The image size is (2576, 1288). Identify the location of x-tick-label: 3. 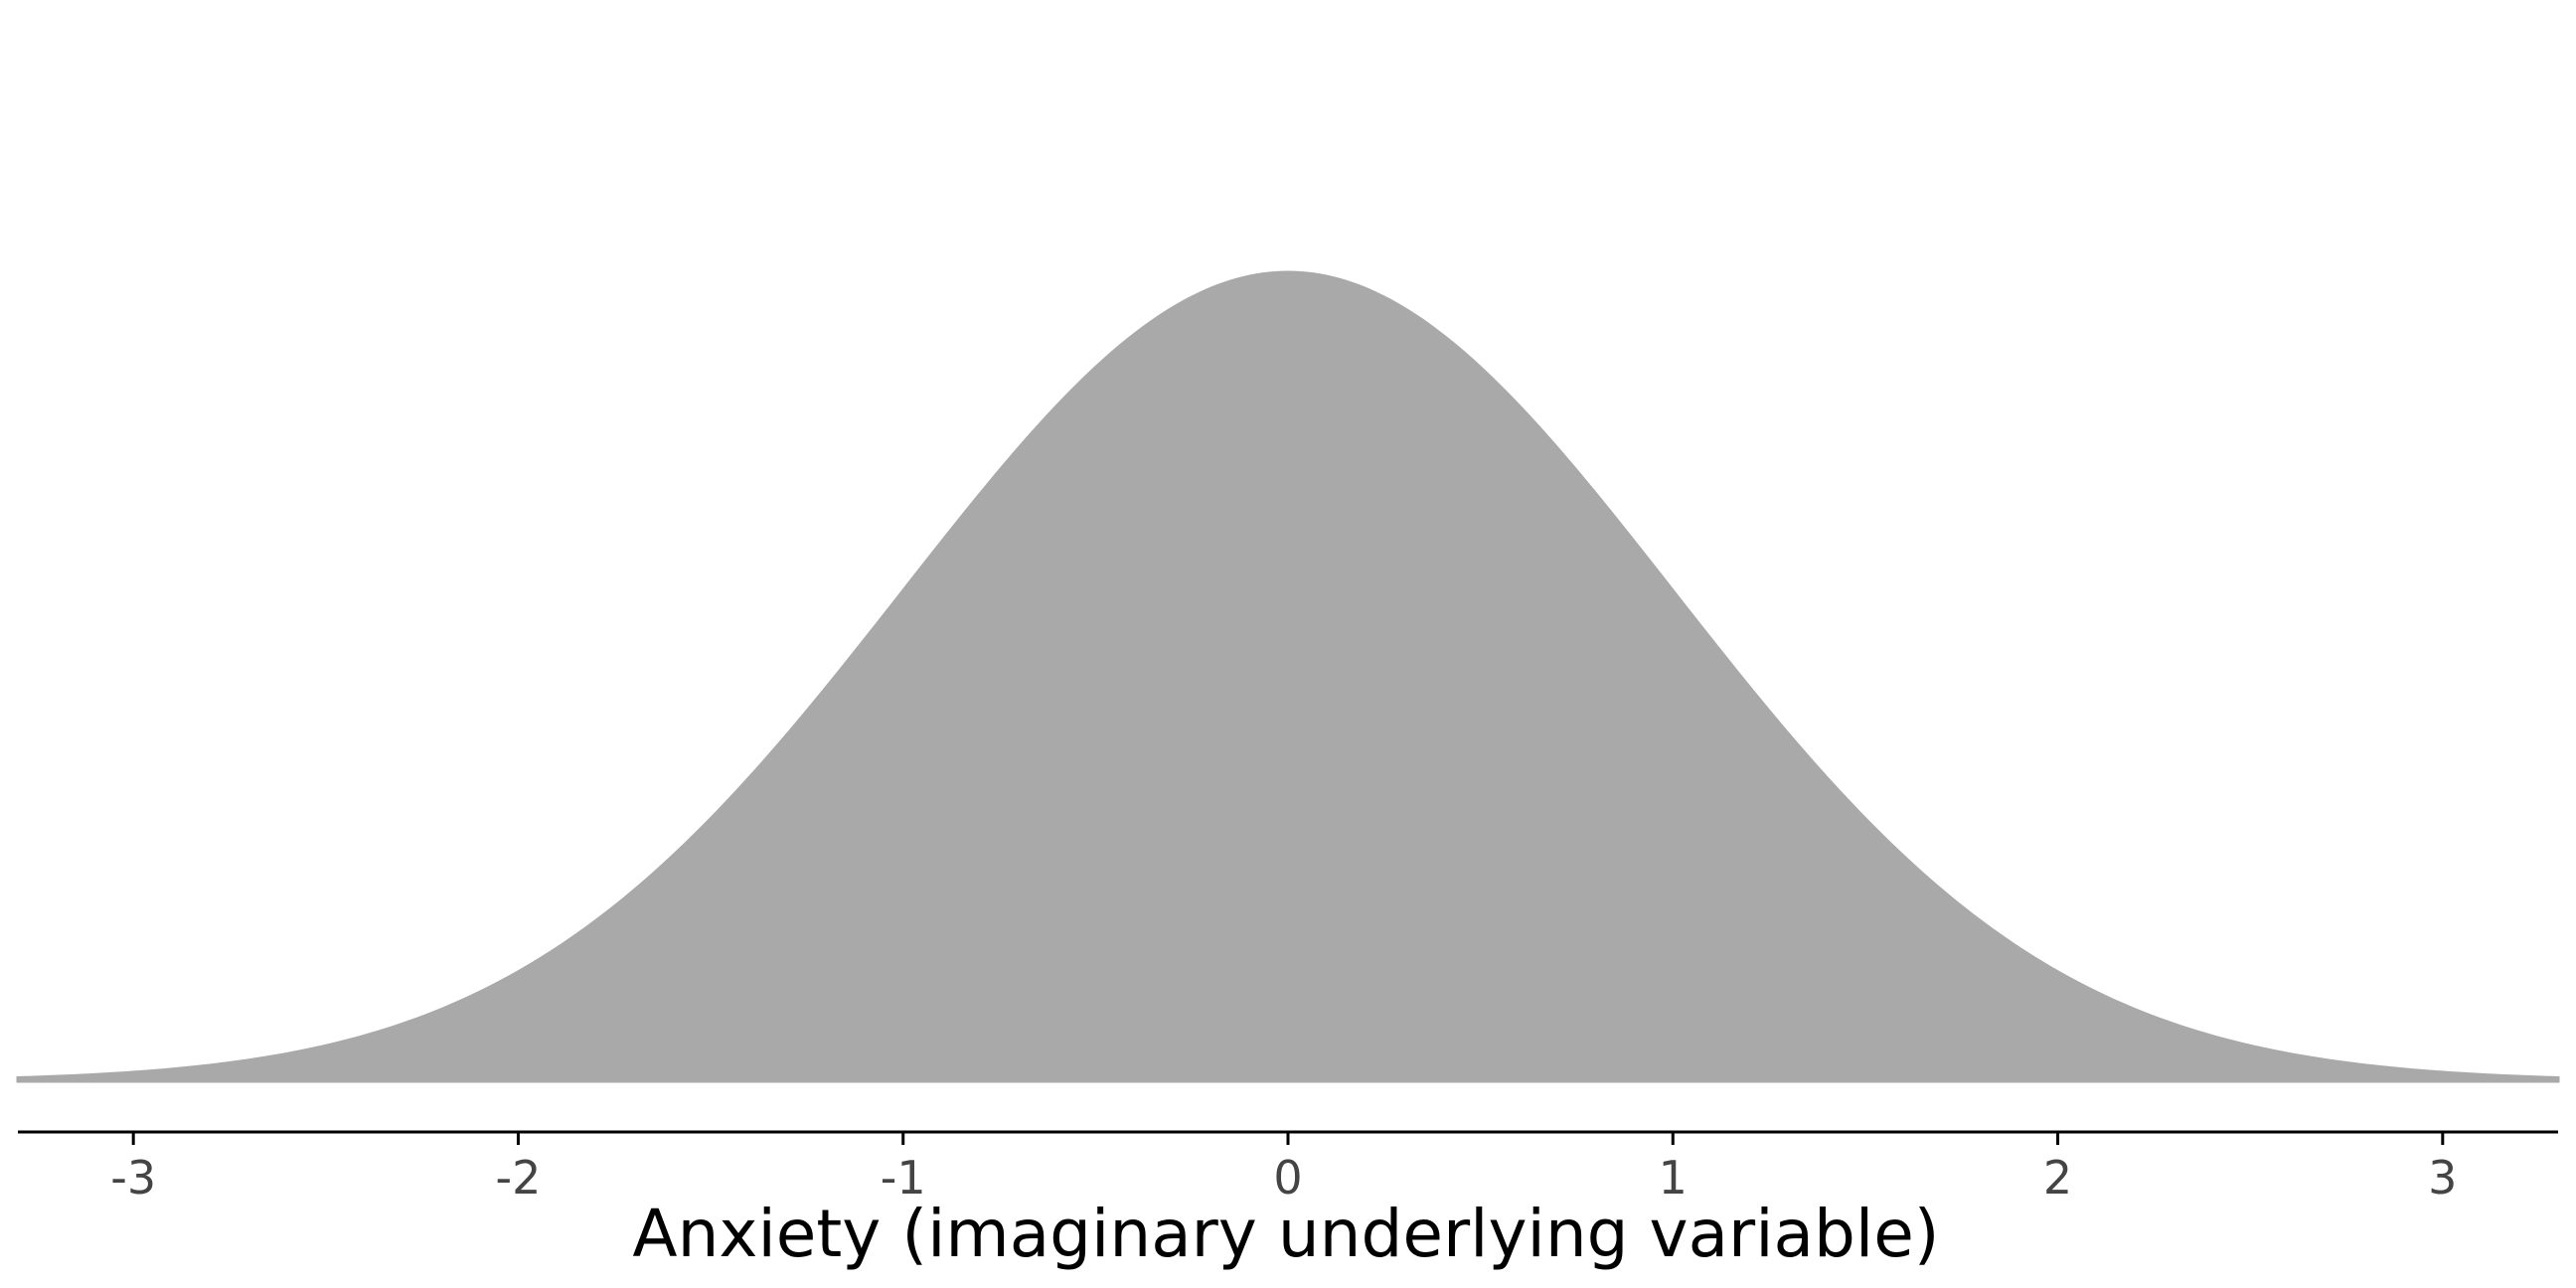
(2442, 1178).